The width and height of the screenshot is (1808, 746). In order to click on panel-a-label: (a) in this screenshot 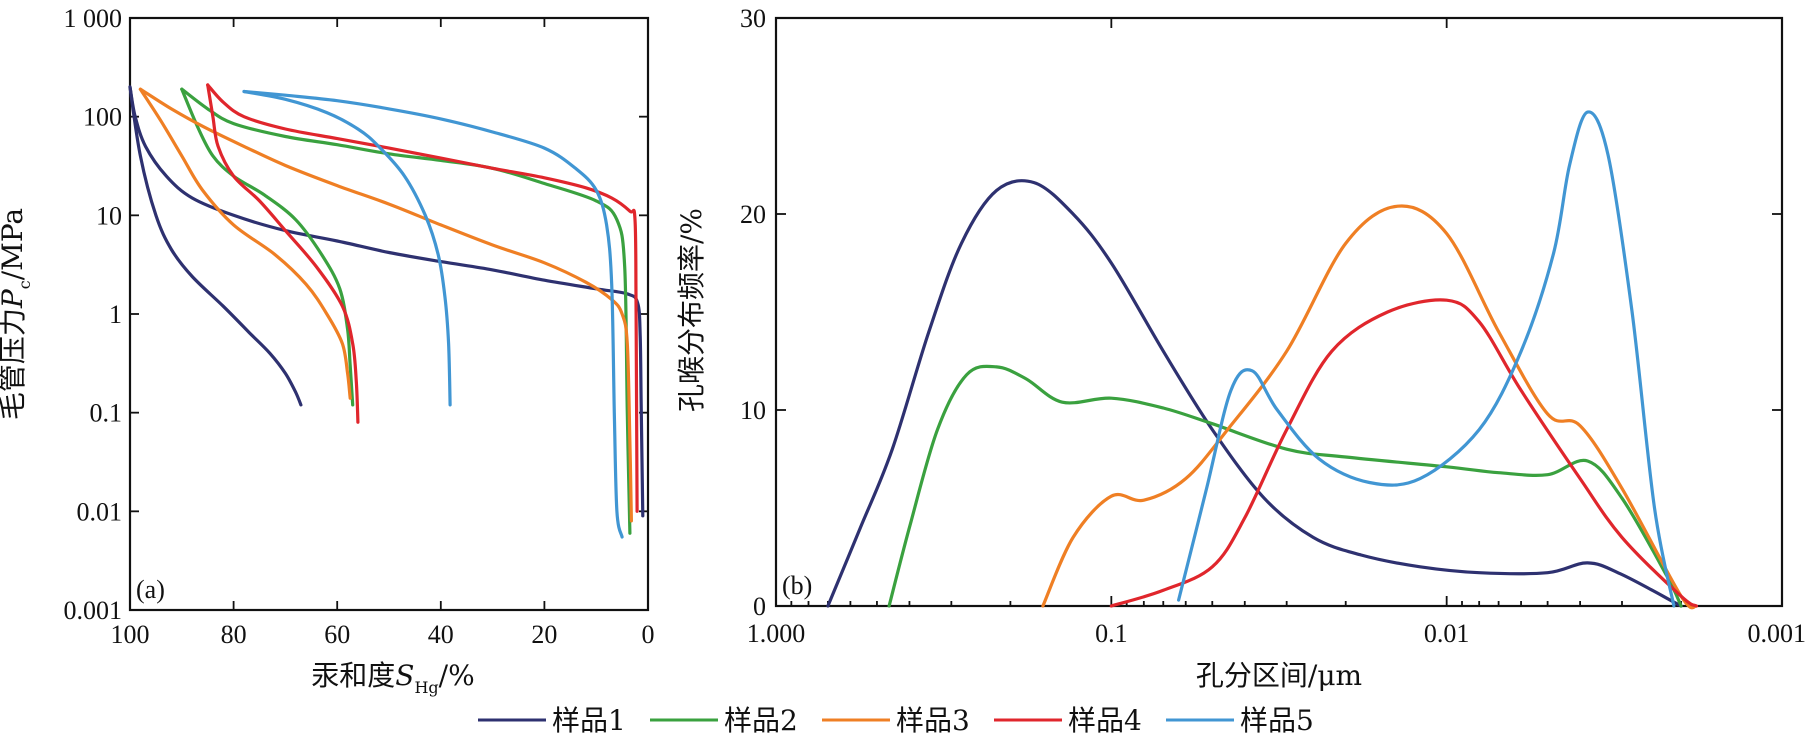, I will do `click(150, 589)`.